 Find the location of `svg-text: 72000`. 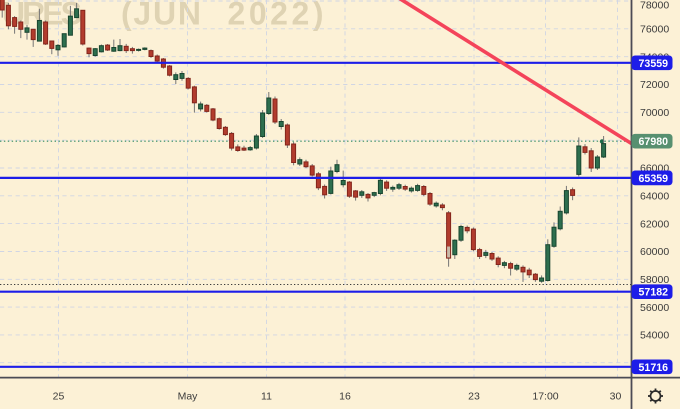

svg-text: 72000 is located at coordinates (654, 85).